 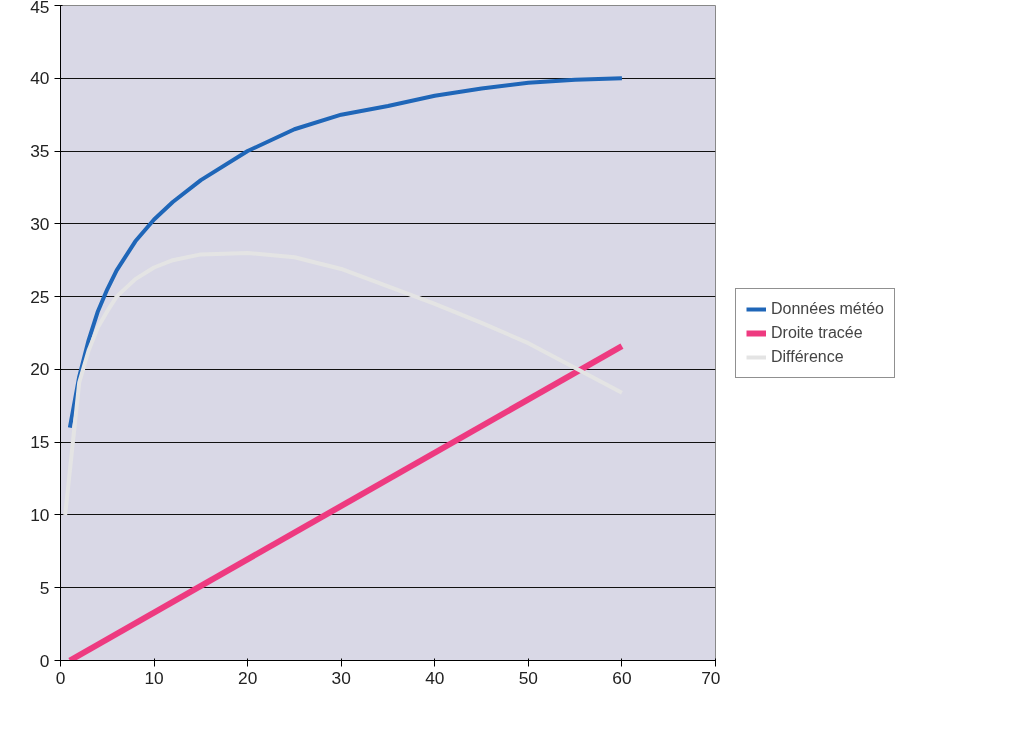 What do you see at coordinates (40, 442) in the screenshot?
I see `y-tick-label: 15` at bounding box center [40, 442].